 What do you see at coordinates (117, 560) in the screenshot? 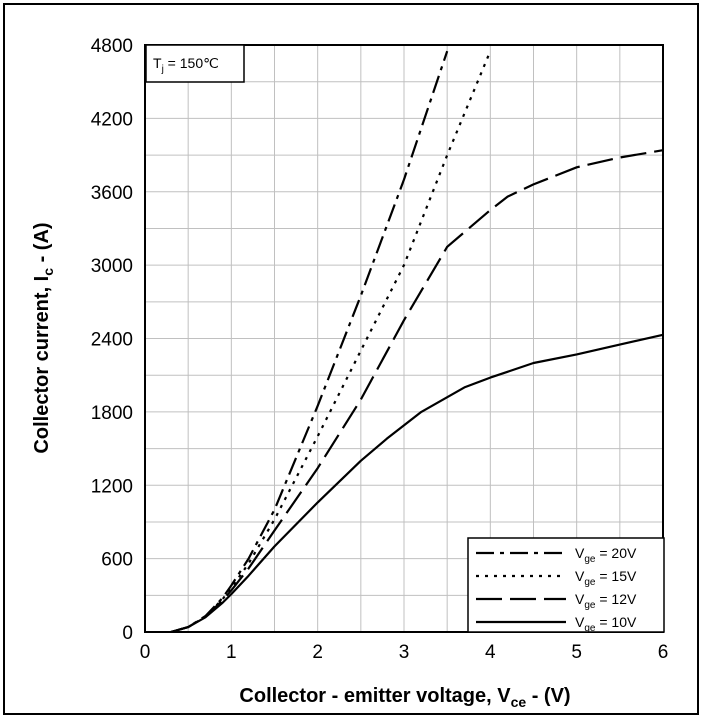
I see `y-tick-label: 600` at bounding box center [117, 560].